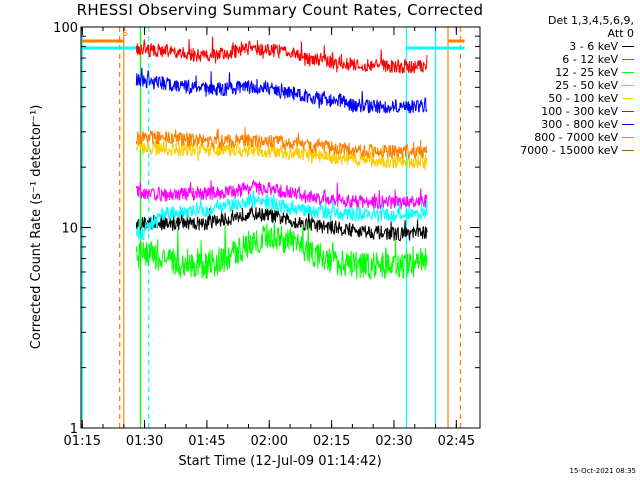 The image size is (640, 480). I want to click on y-axis-label: Corrected Count Rate (s⁻¹ detector⁻¹), so click(36, 227).